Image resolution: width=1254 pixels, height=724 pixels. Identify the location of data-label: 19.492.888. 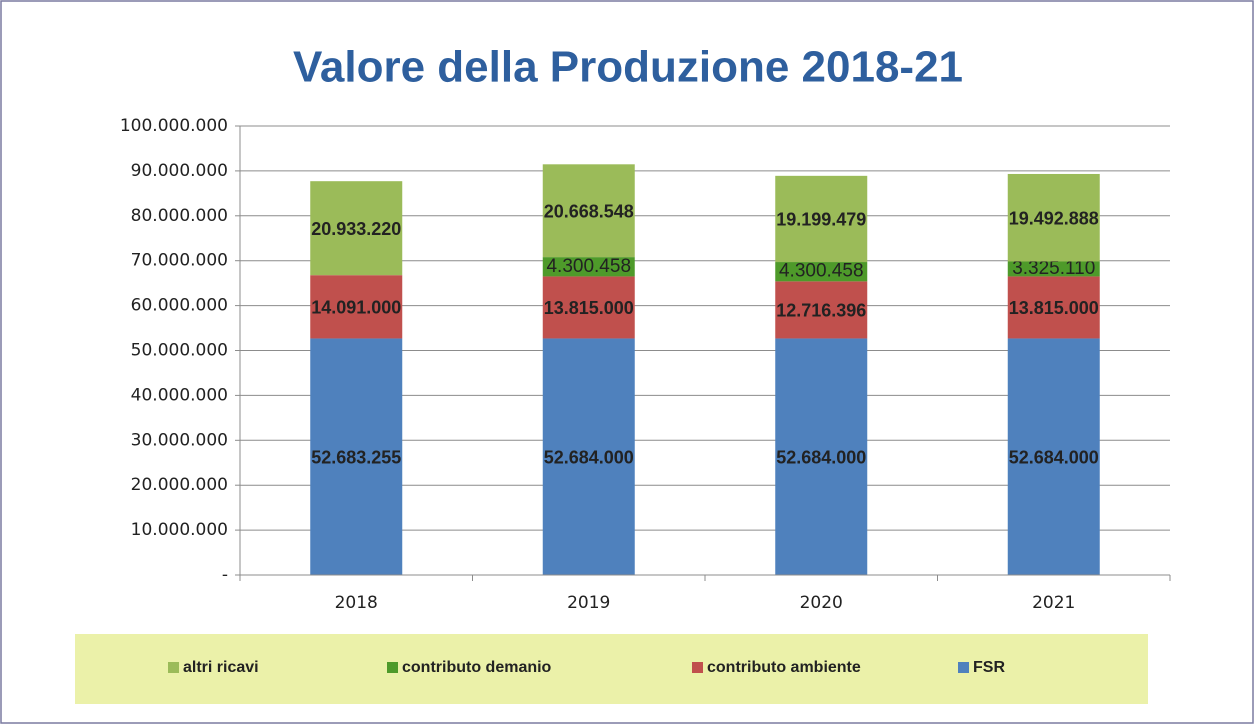
(1054, 218).